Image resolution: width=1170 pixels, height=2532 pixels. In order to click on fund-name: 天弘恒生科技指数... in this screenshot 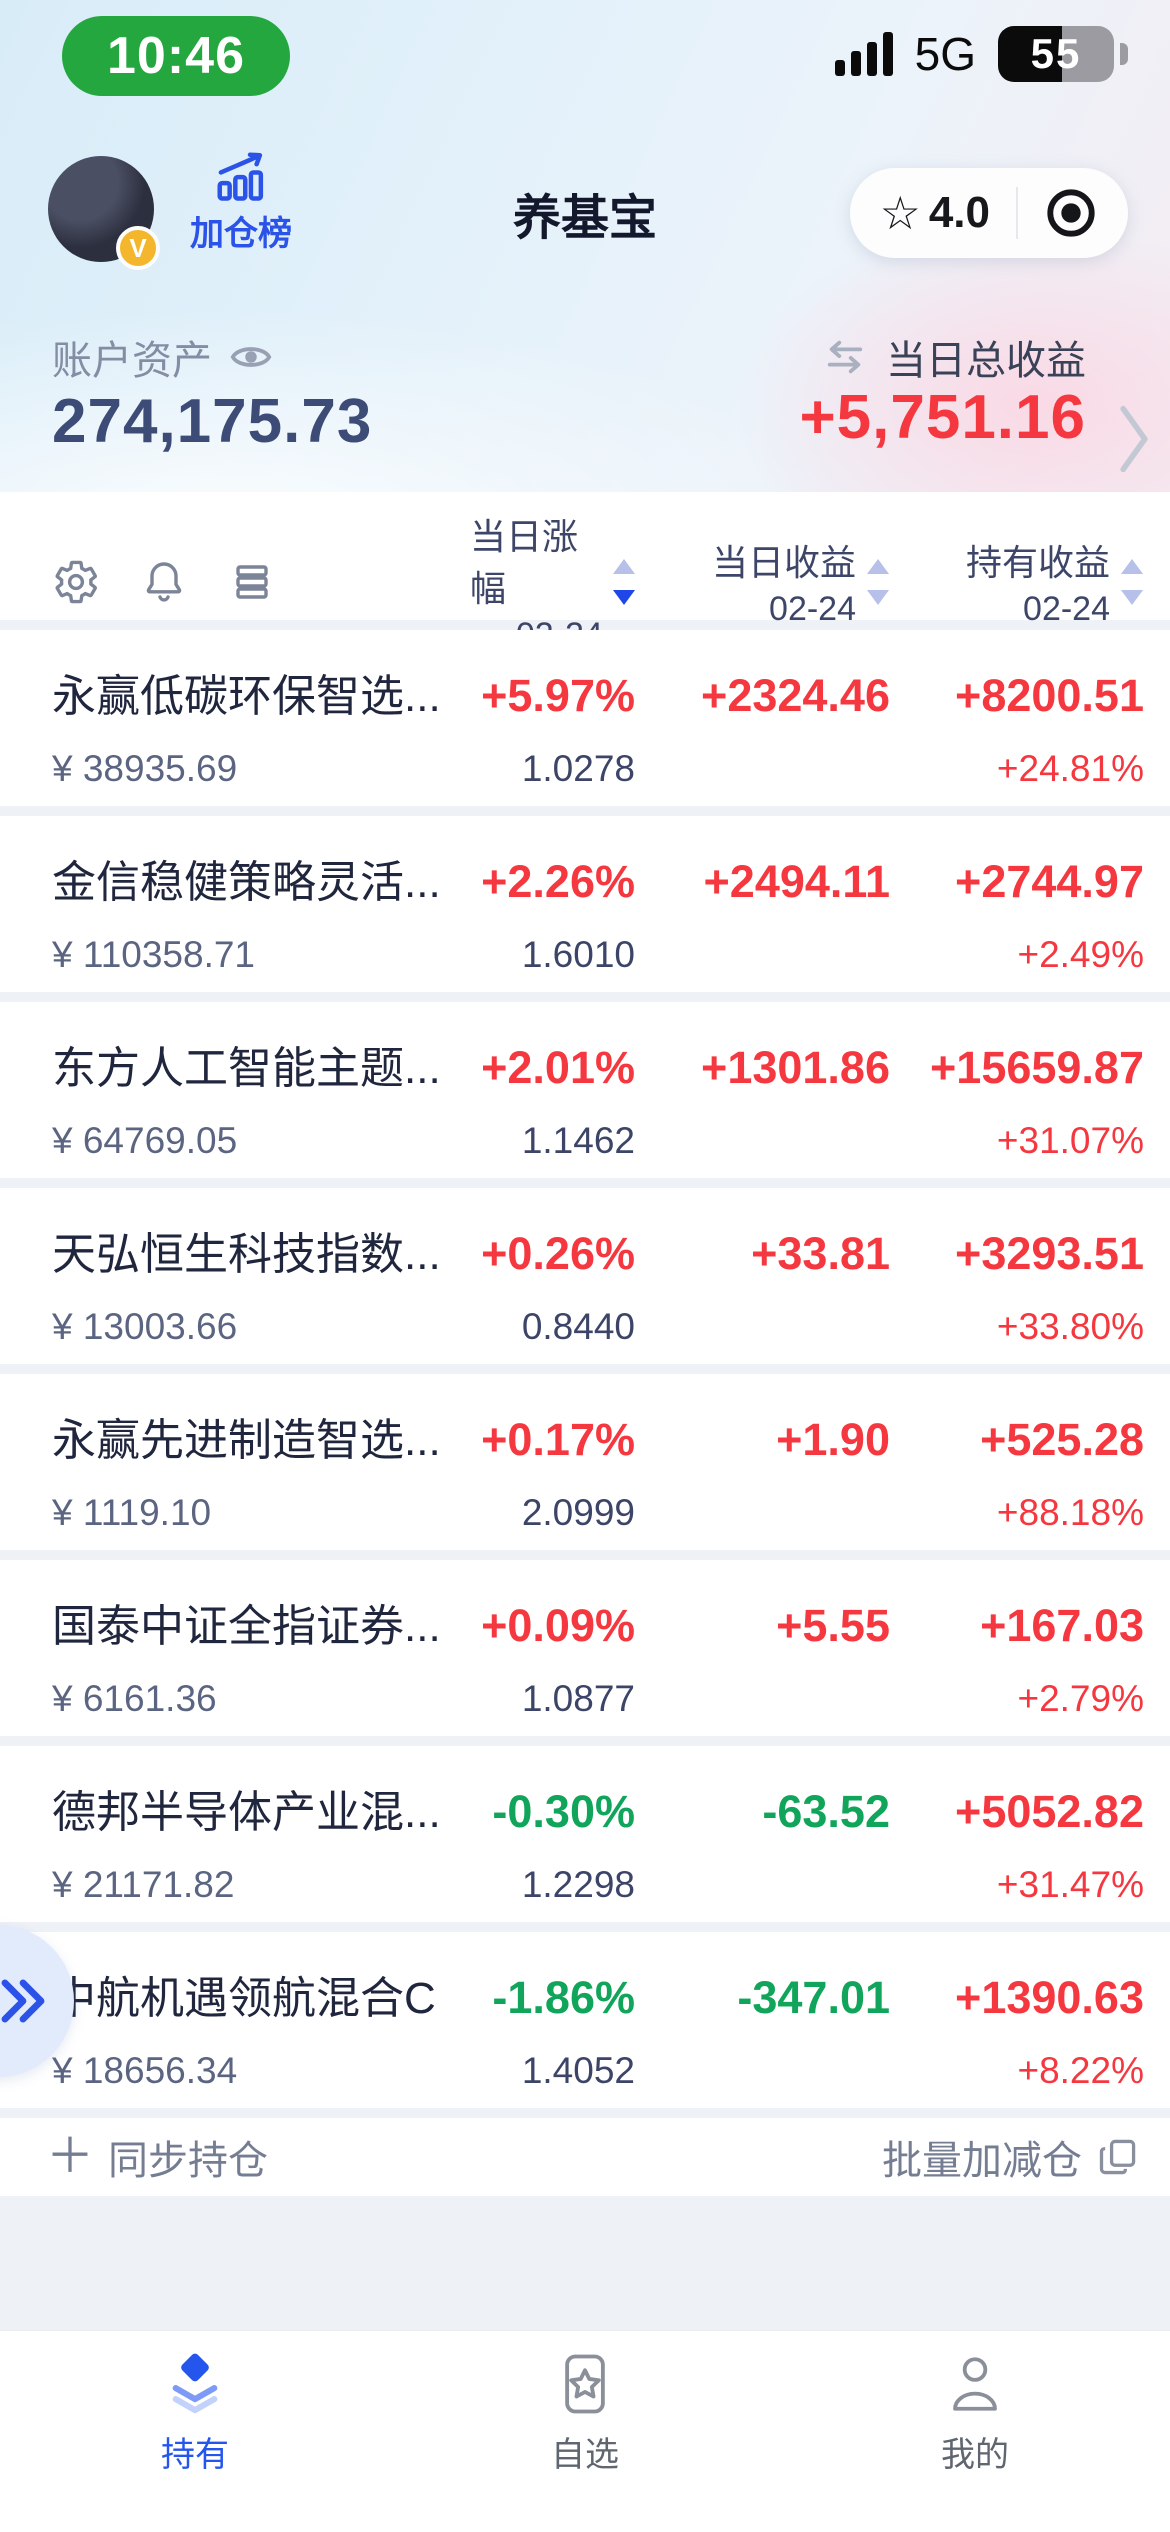, I will do `click(246, 1254)`.